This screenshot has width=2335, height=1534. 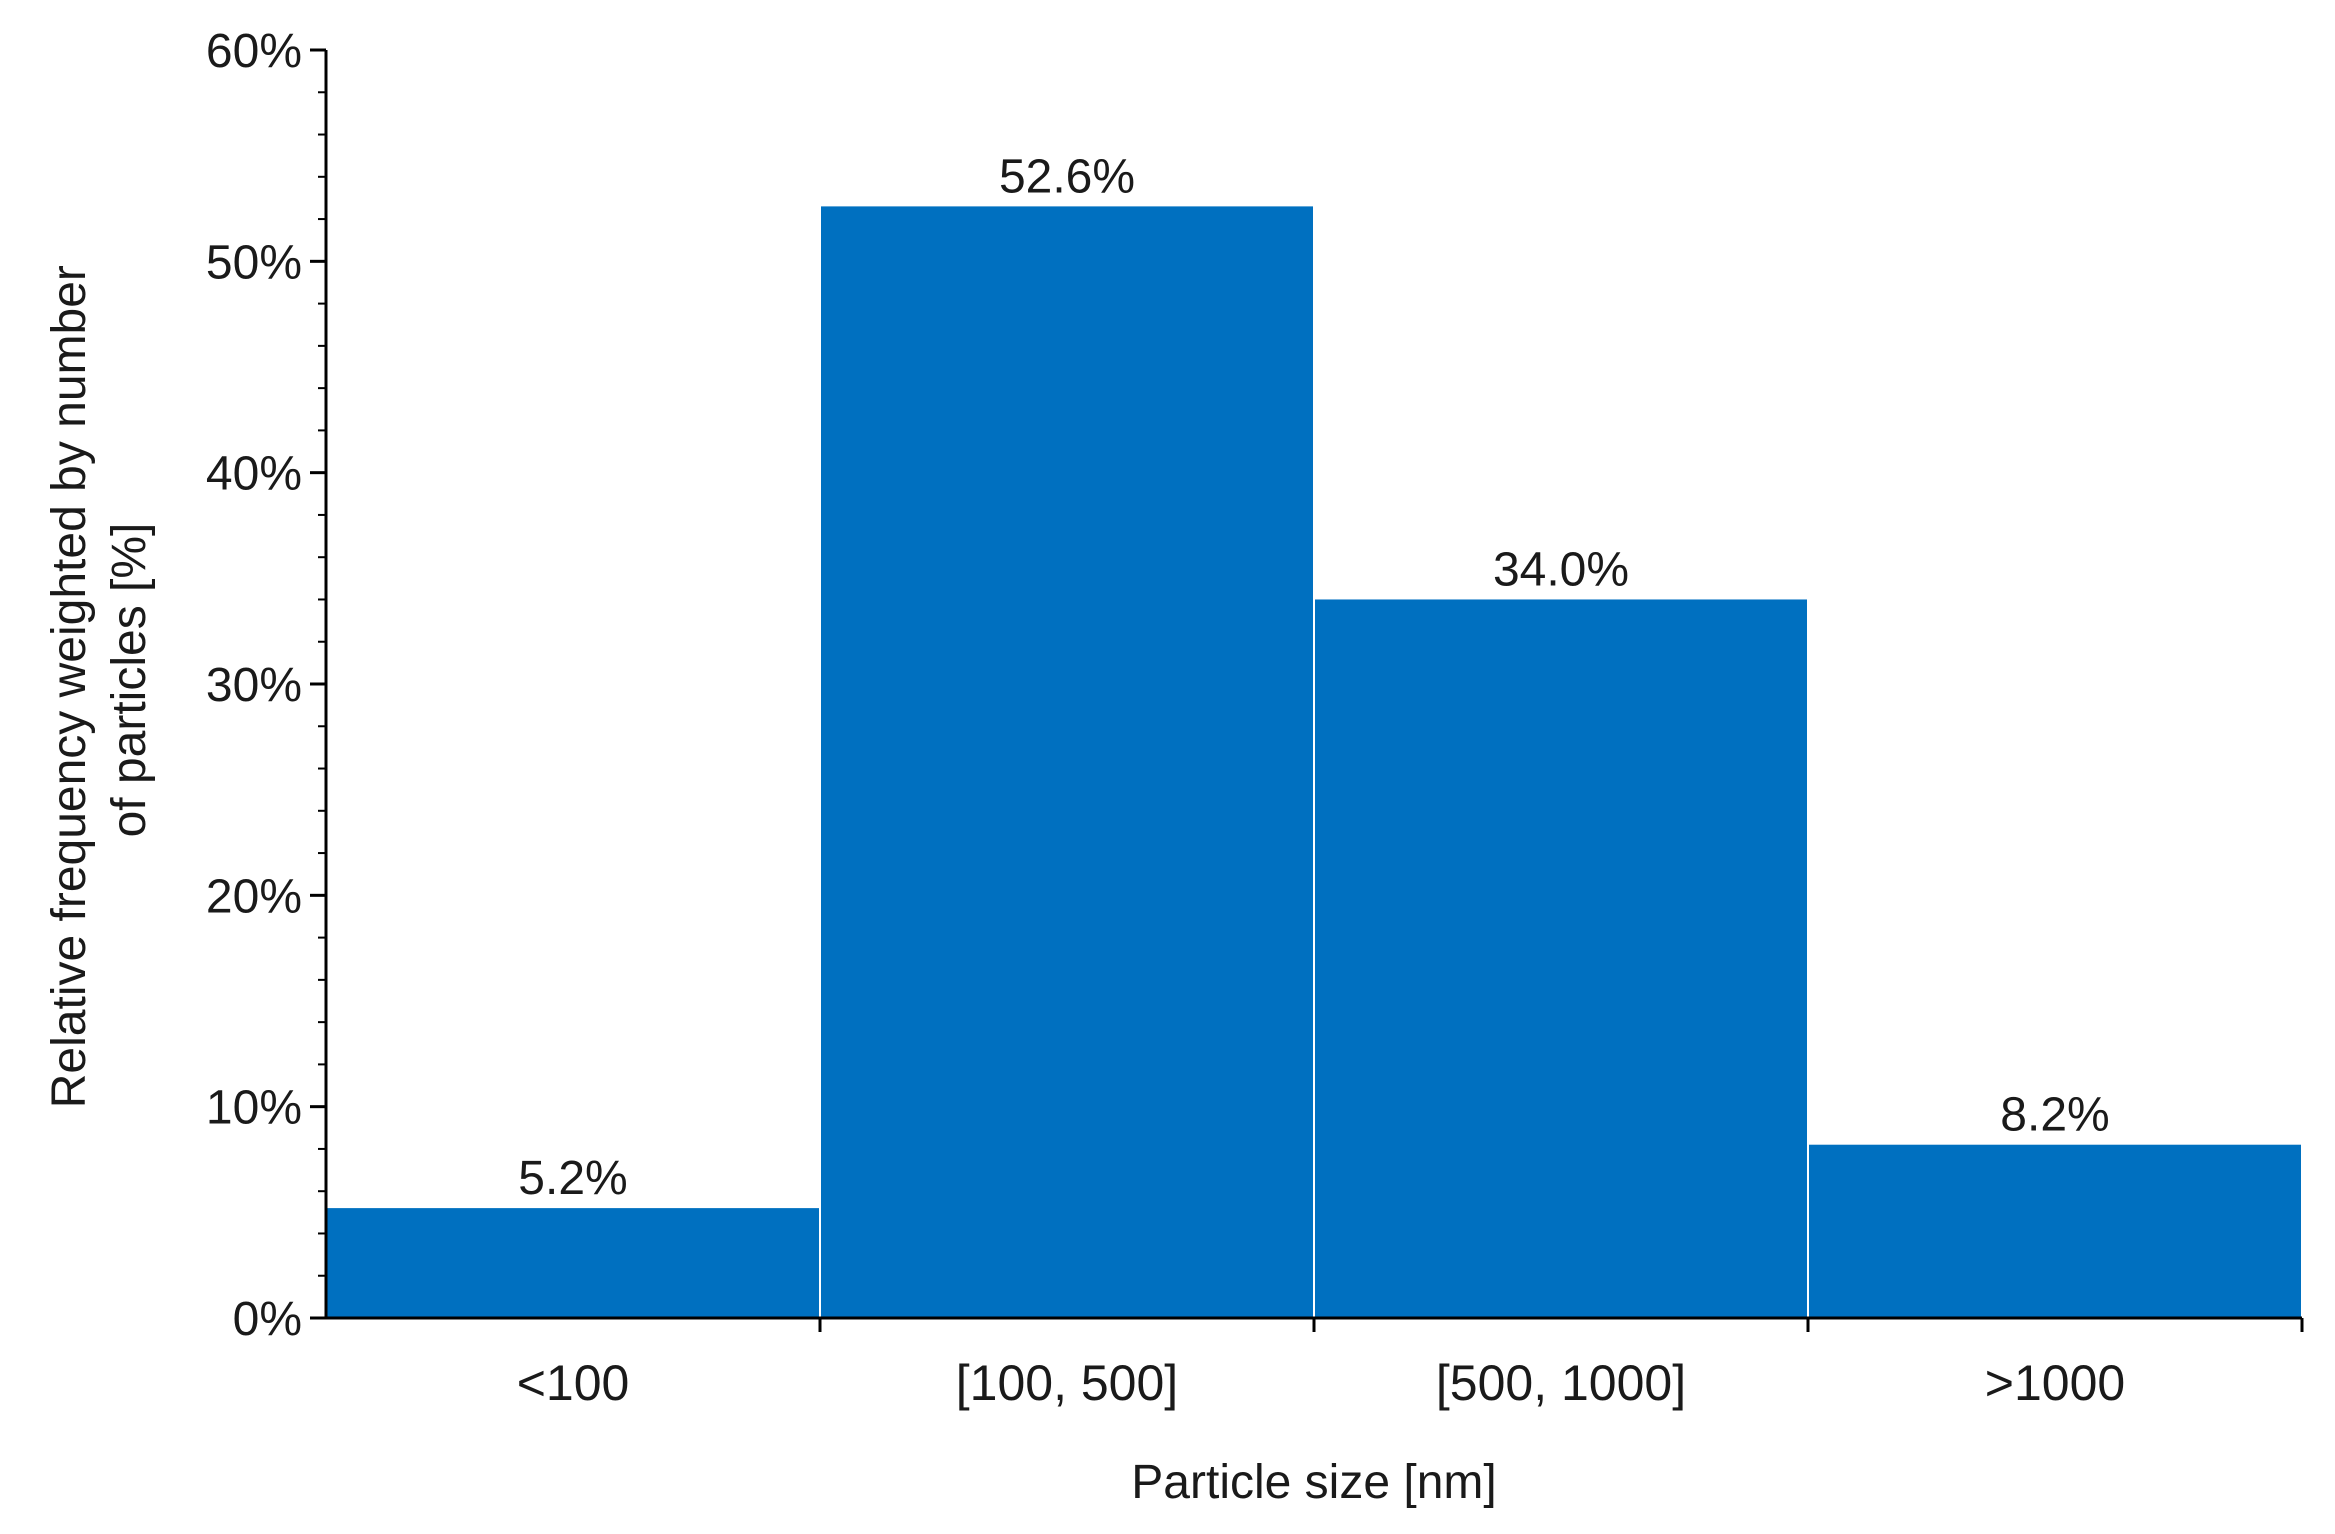 What do you see at coordinates (573, 1383) in the screenshot?
I see `x-category-label-0: <100` at bounding box center [573, 1383].